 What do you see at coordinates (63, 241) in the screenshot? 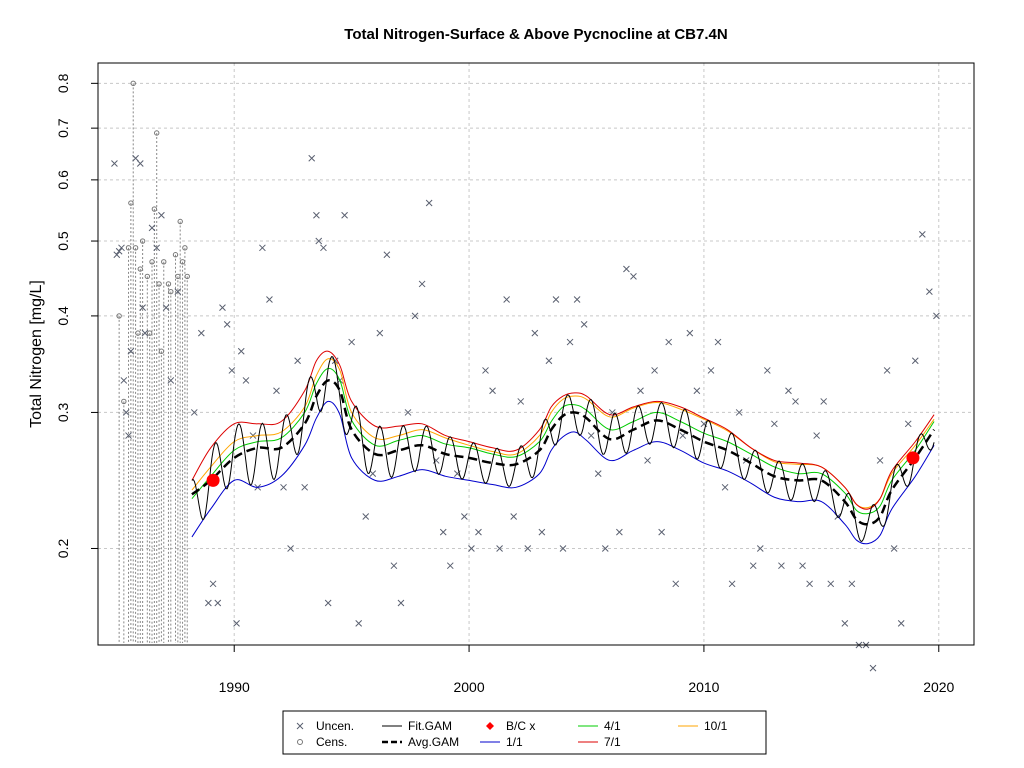
I see `y-tick-label: 0.5` at bounding box center [63, 241].